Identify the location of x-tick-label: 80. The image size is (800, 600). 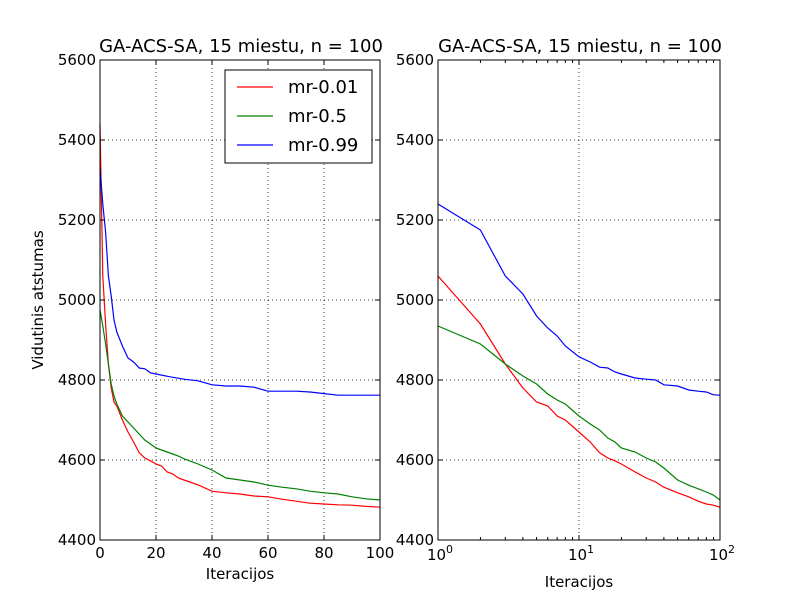
(323, 553).